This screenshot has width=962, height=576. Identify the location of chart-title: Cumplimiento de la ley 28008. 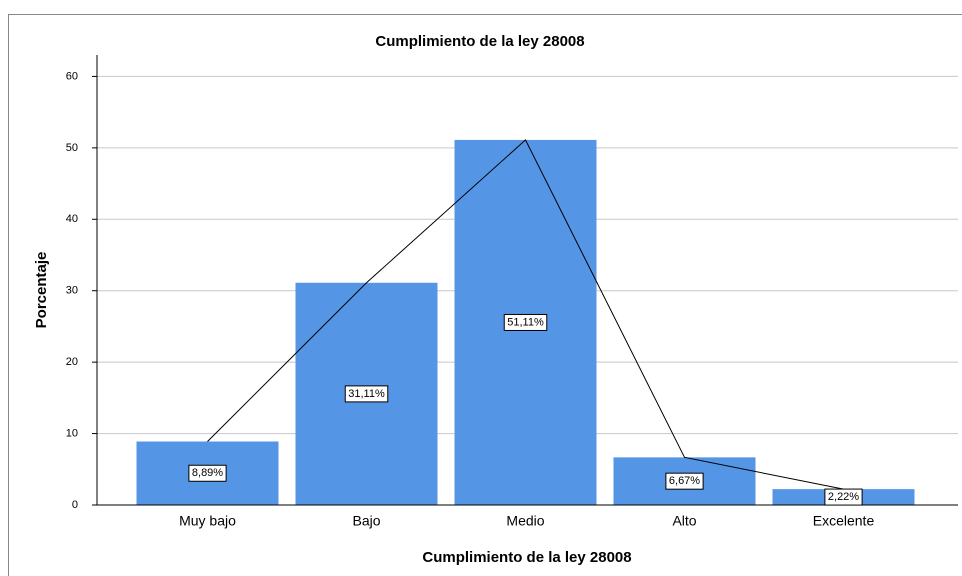
(479, 41).